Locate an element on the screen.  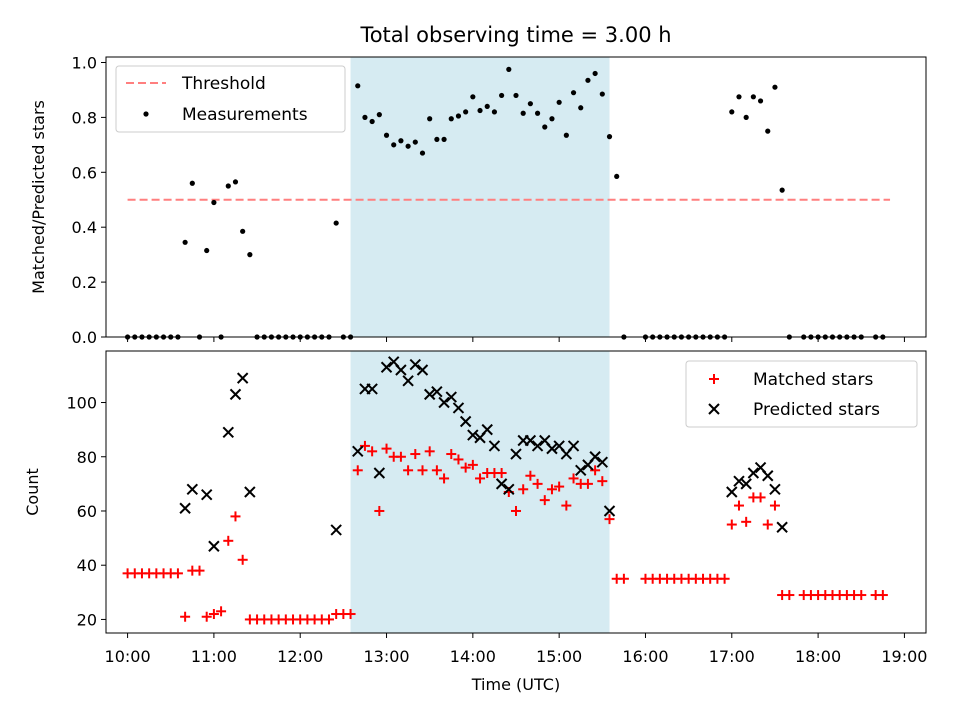
chart-title: Total observing time = 3.00 h is located at coordinates (515, 35).